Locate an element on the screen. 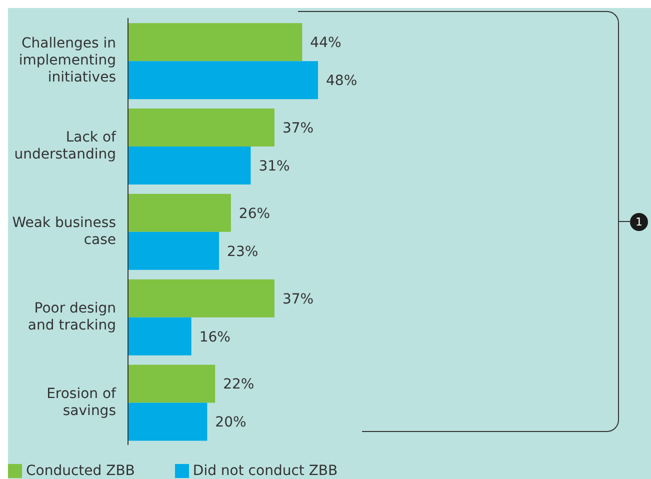 The width and height of the screenshot is (651, 479). legend-label: Did not conduct ZBB is located at coordinates (265, 471).